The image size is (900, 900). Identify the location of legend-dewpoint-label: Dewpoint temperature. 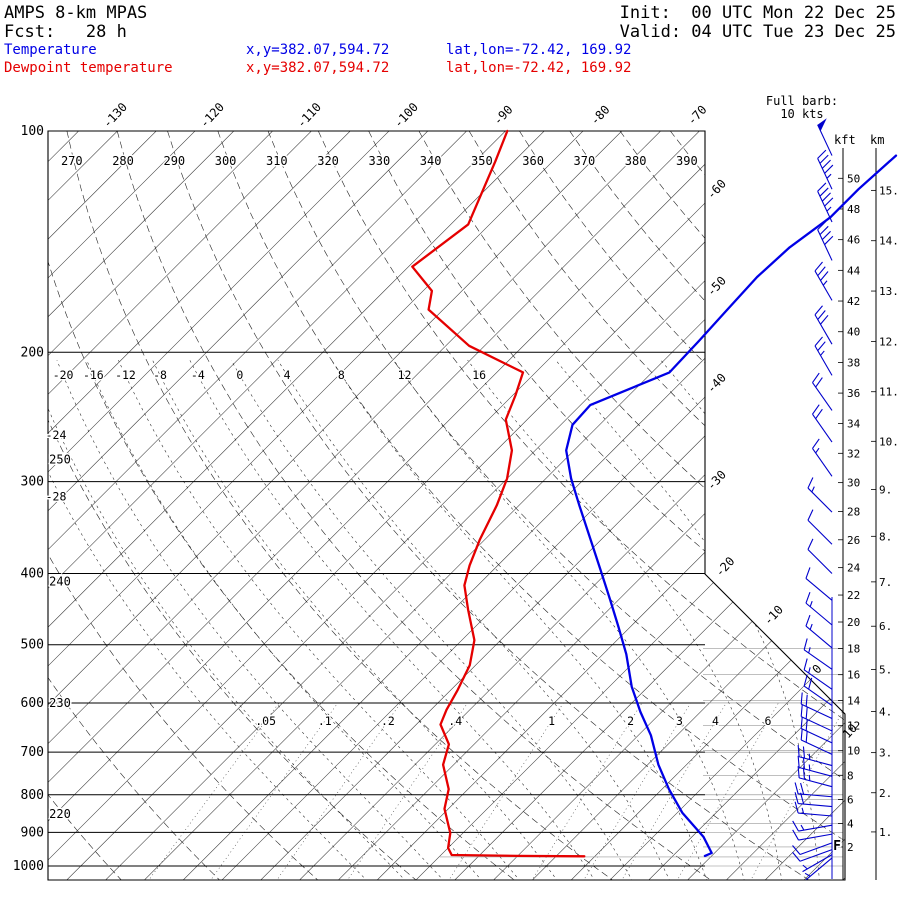
(88, 68).